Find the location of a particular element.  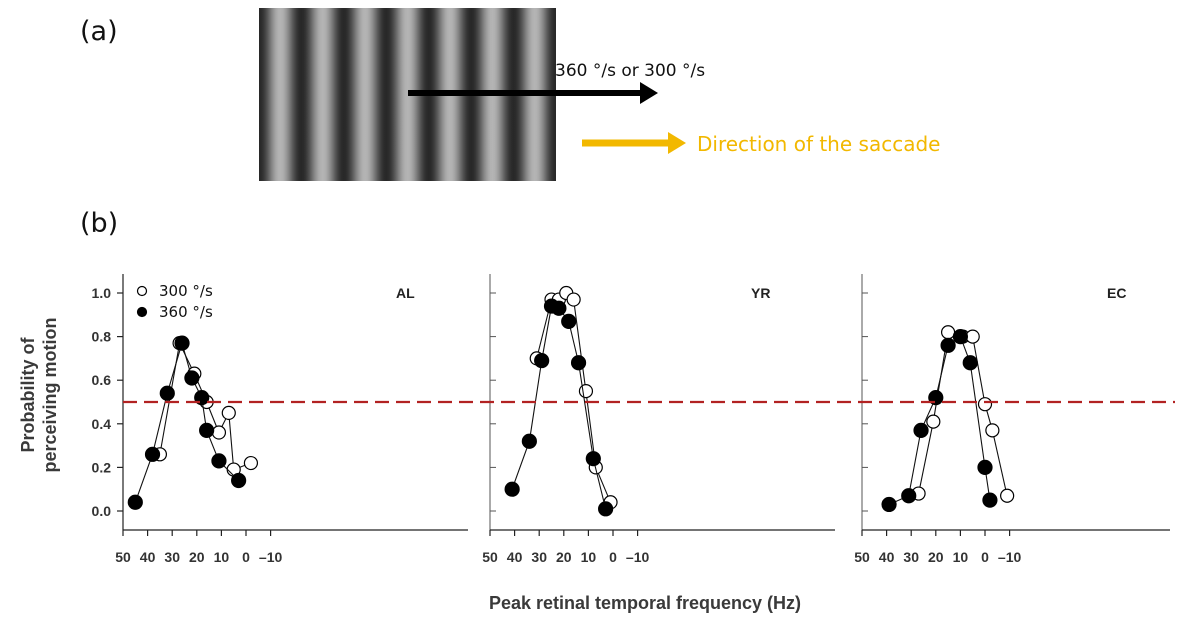

speed-arrow is located at coordinates (533, 93).